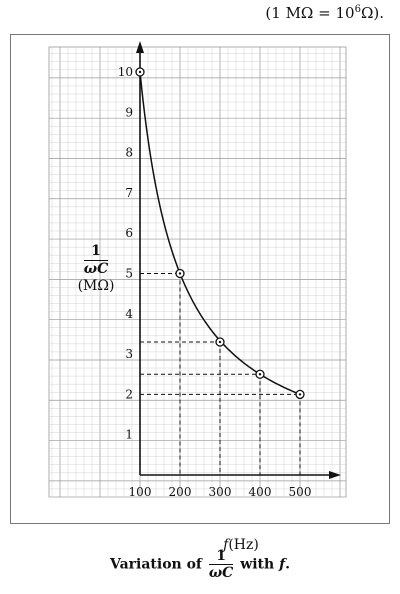 The image size is (400, 594). Describe the element at coordinates (129, 112) in the screenshot. I see `y-tick-label: 9` at that location.